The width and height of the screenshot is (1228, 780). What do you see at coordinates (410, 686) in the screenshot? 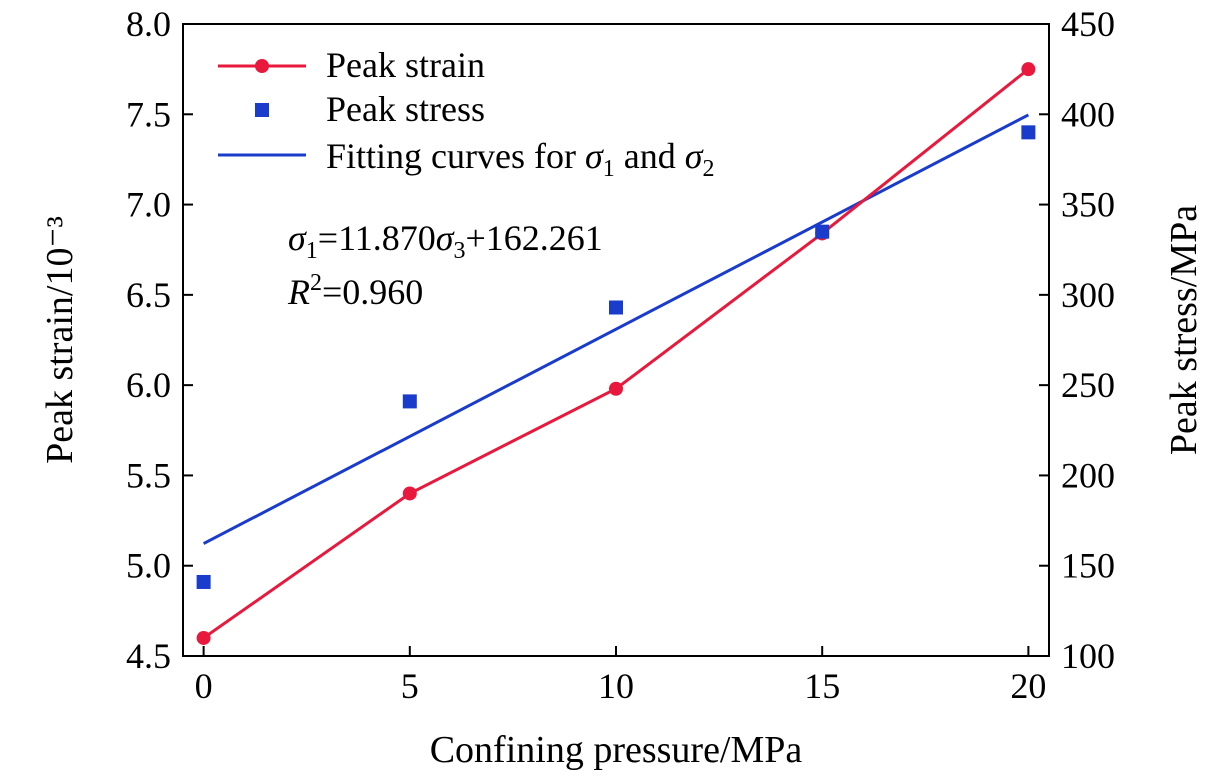
I see `x-tick-label: 5` at bounding box center [410, 686].